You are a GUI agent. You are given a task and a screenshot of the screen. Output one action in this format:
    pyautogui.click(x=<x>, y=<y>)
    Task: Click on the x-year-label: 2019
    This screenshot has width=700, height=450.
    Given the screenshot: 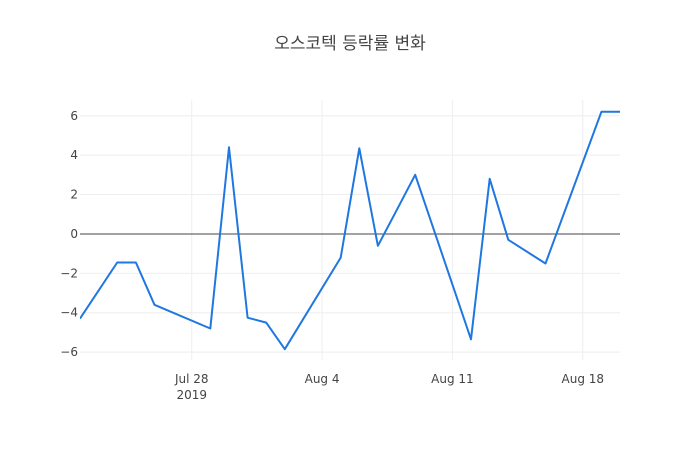 What is the action you would take?
    pyautogui.click(x=191, y=395)
    